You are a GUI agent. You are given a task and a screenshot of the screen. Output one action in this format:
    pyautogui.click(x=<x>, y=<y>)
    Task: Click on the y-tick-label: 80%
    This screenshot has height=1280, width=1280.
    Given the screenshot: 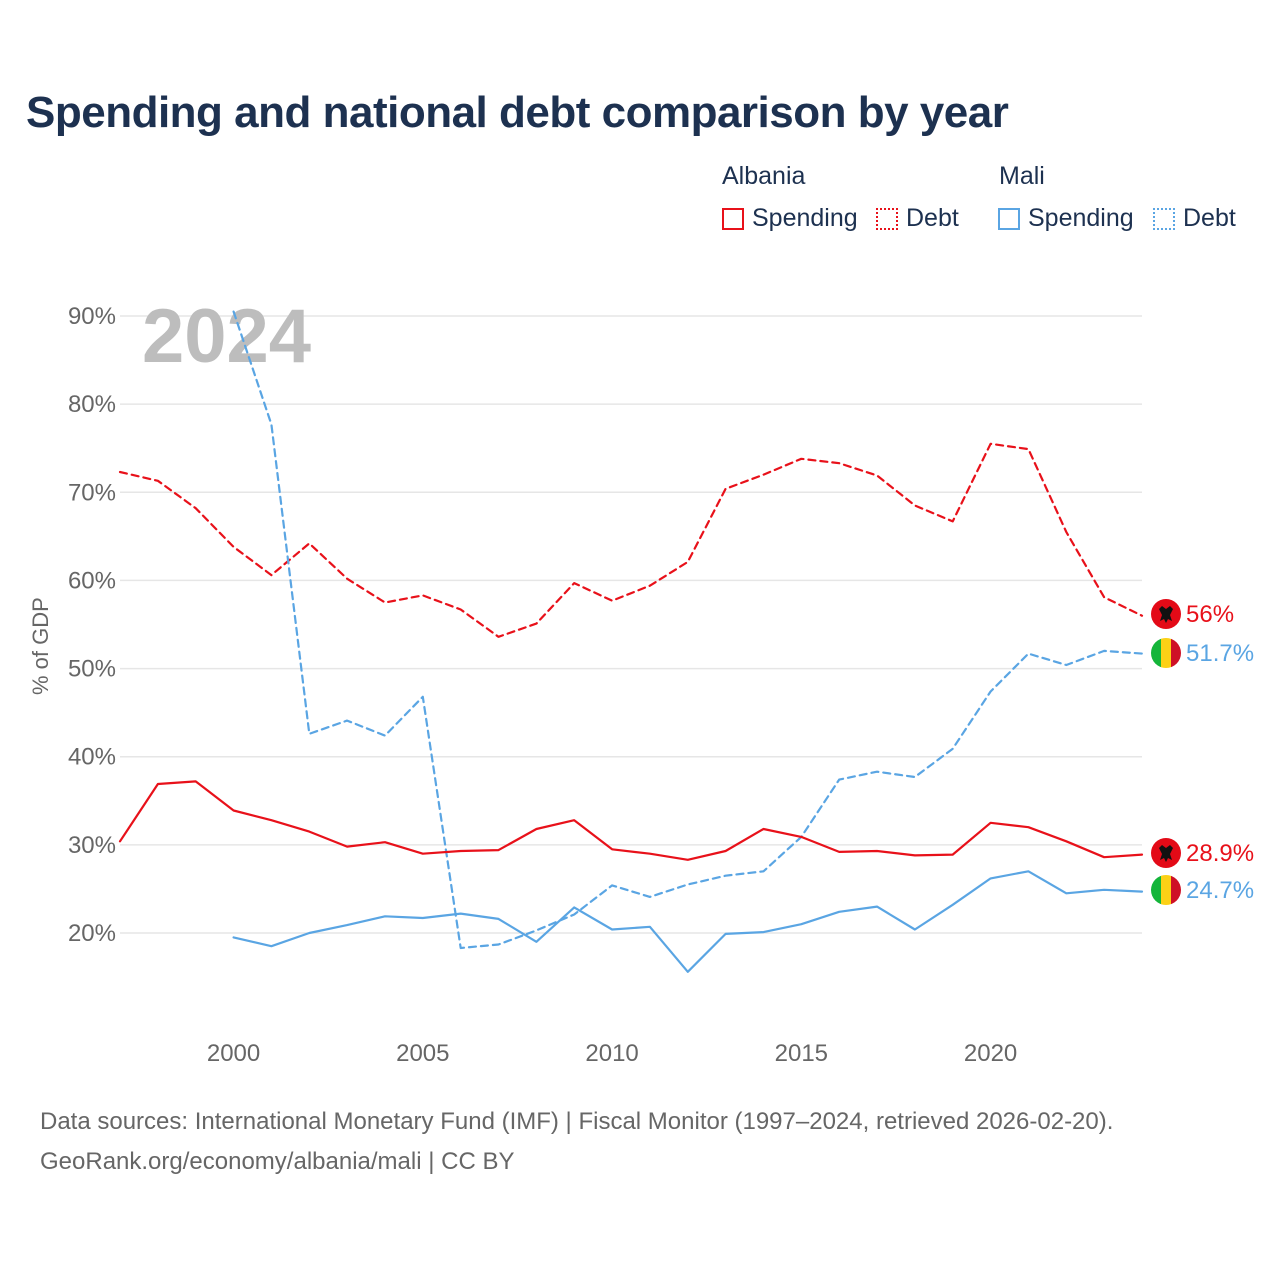 What is the action you would take?
    pyautogui.click(x=92, y=404)
    